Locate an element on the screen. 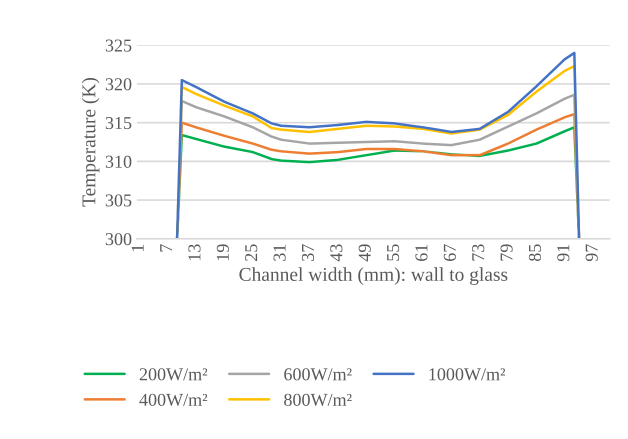  x-tick-label: 19 is located at coordinates (222, 252).